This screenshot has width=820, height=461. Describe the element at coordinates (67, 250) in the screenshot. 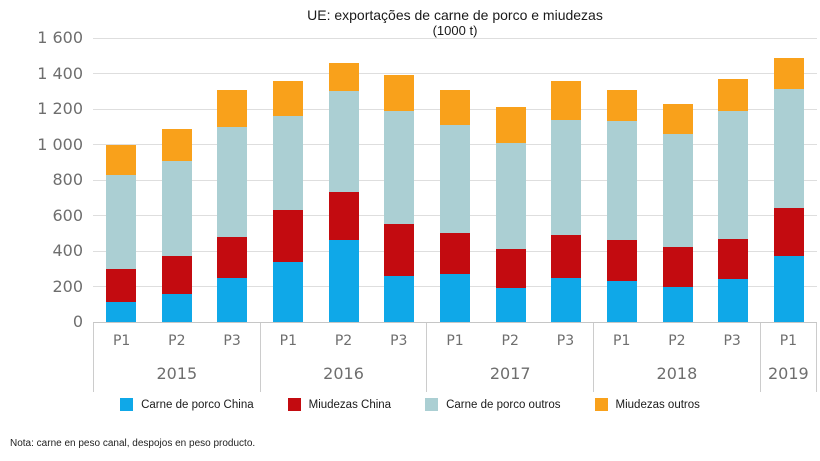

I see `y-axis-label-400: 400` at that location.